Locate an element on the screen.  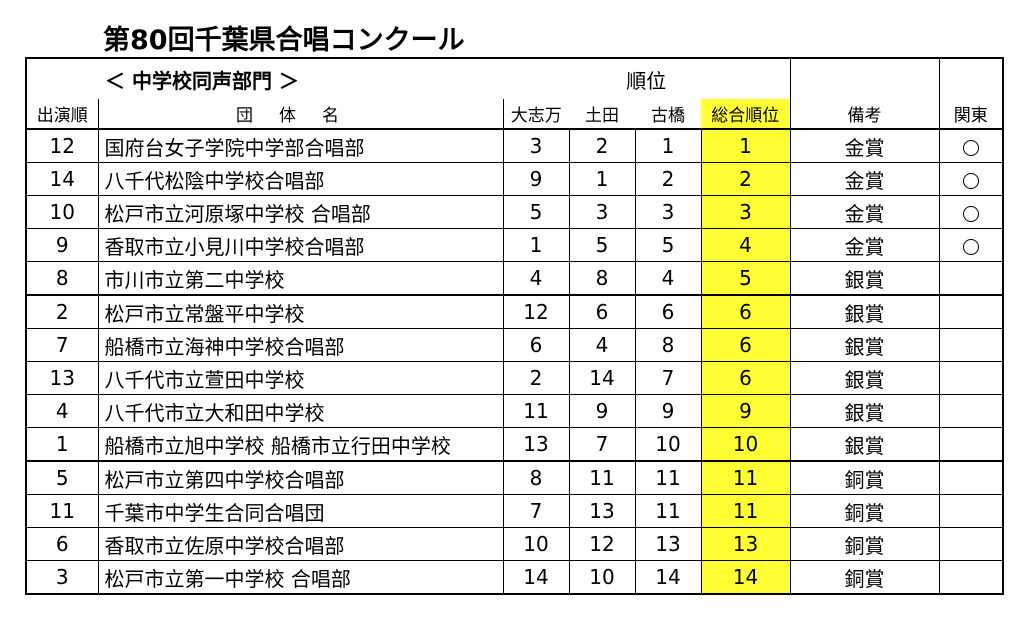
order-cell: 10 is located at coordinates (62, 212).